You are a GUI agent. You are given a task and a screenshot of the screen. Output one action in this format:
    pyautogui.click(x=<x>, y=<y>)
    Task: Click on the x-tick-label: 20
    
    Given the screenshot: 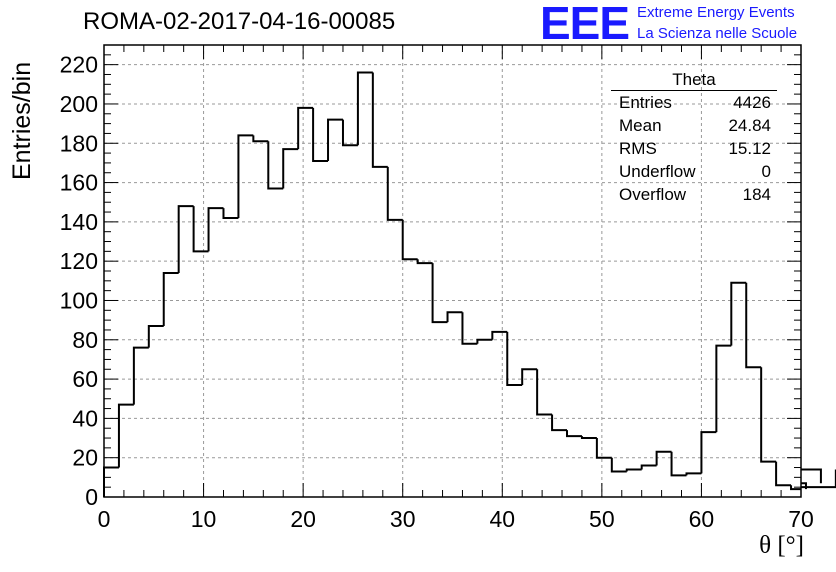 What is the action you would take?
    pyautogui.click(x=303, y=519)
    